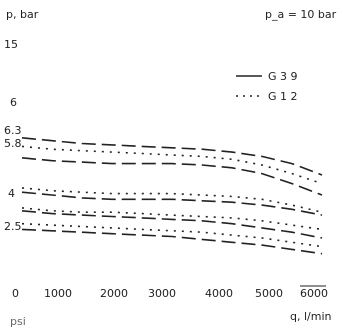 This screenshot has height=331, width=350. Describe the element at coordinates (11, 44) in the screenshot. I see `y-axis-top-tick: 15` at that location.